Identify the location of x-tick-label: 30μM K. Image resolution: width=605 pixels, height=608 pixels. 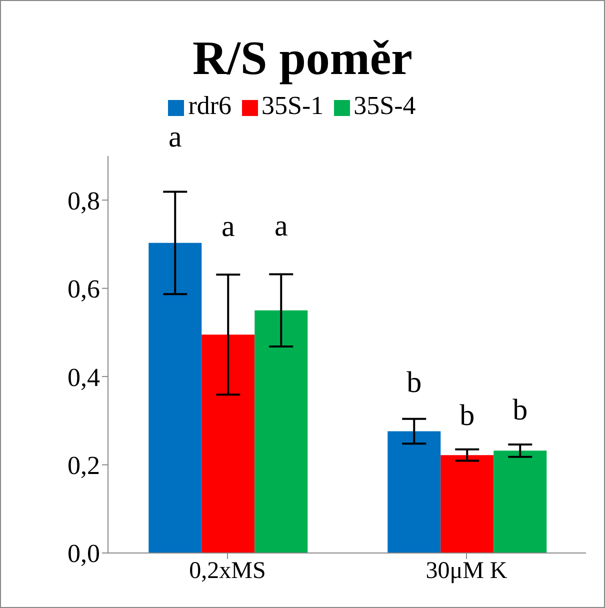
(467, 571).